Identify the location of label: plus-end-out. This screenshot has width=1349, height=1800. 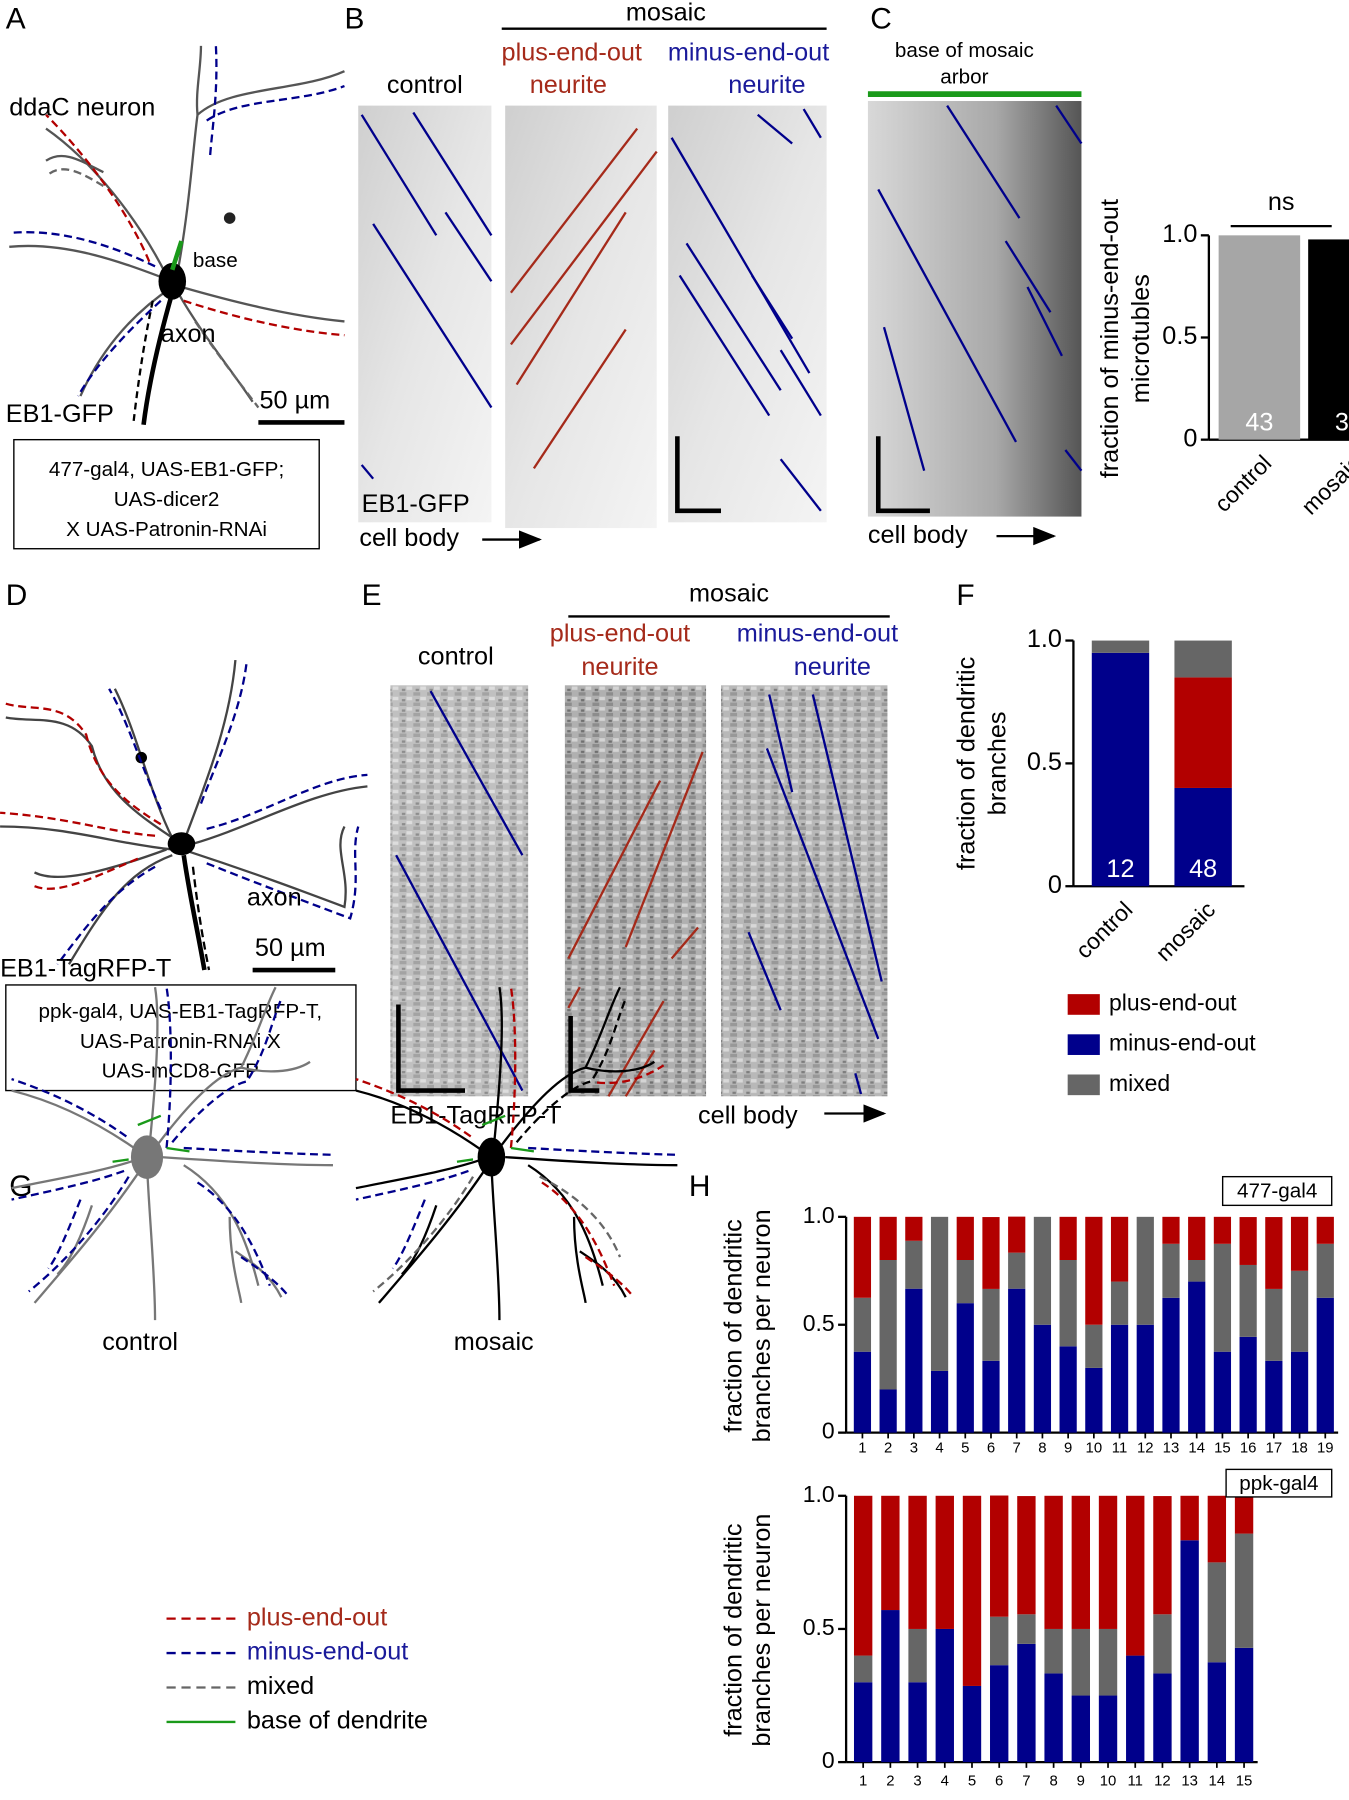
(572, 53).